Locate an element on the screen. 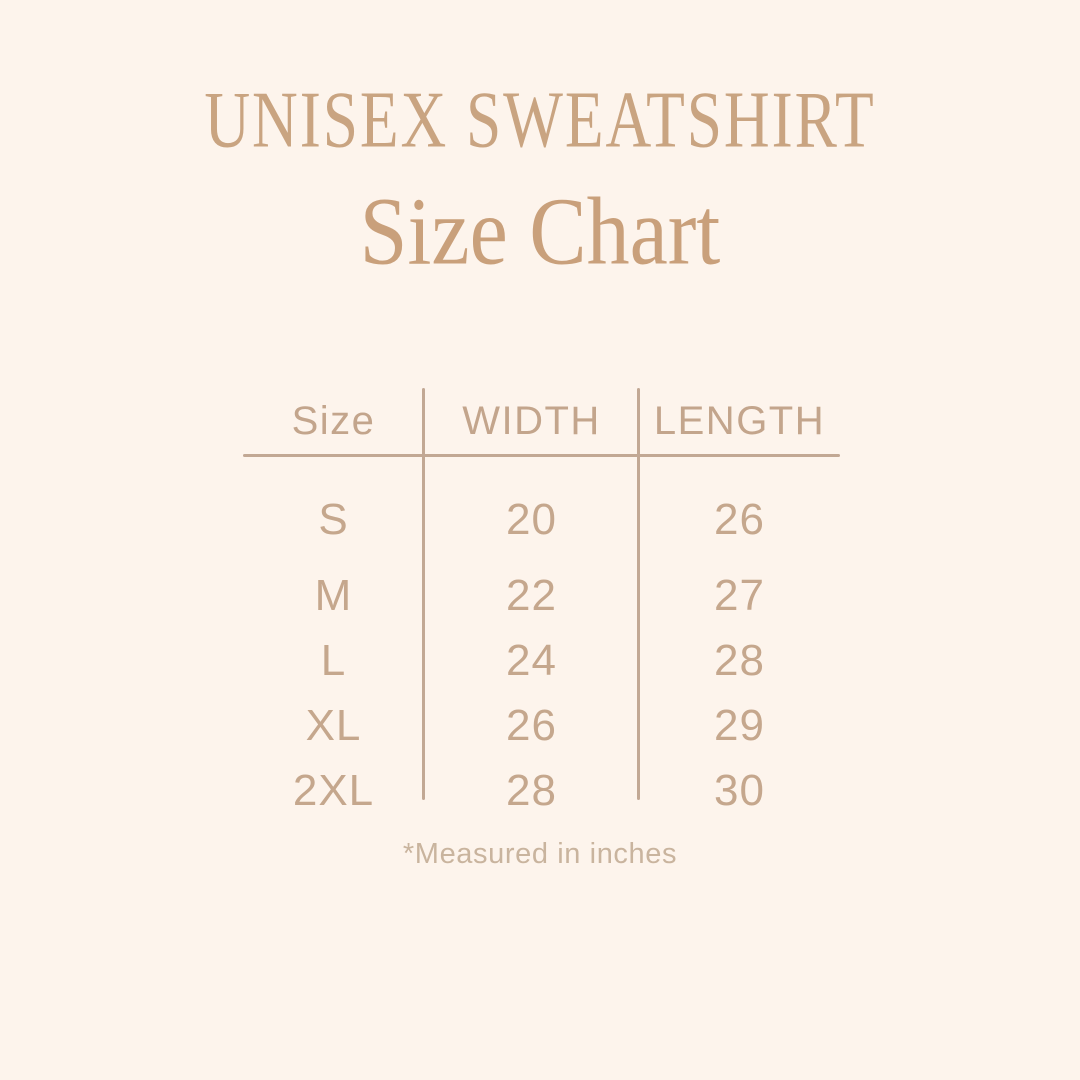 Image resolution: width=1080 pixels, height=1080 pixels. cell-size: XL is located at coordinates (333, 725).